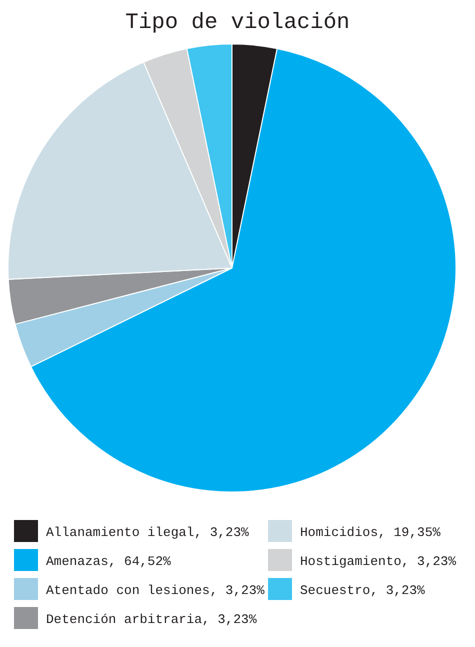  I want to click on legend-label: Amenazas, 64,52%, so click(109, 561).